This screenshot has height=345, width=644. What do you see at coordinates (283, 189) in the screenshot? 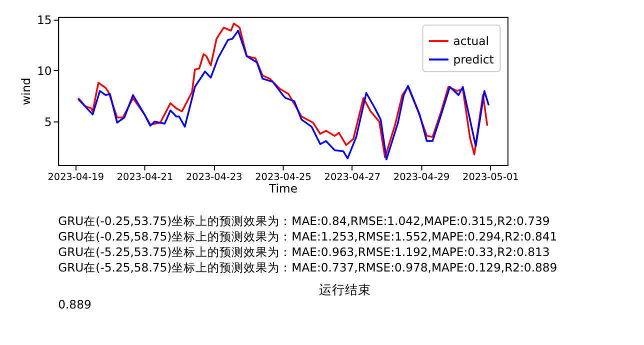
I see `x-axis-title: Time` at bounding box center [283, 189].